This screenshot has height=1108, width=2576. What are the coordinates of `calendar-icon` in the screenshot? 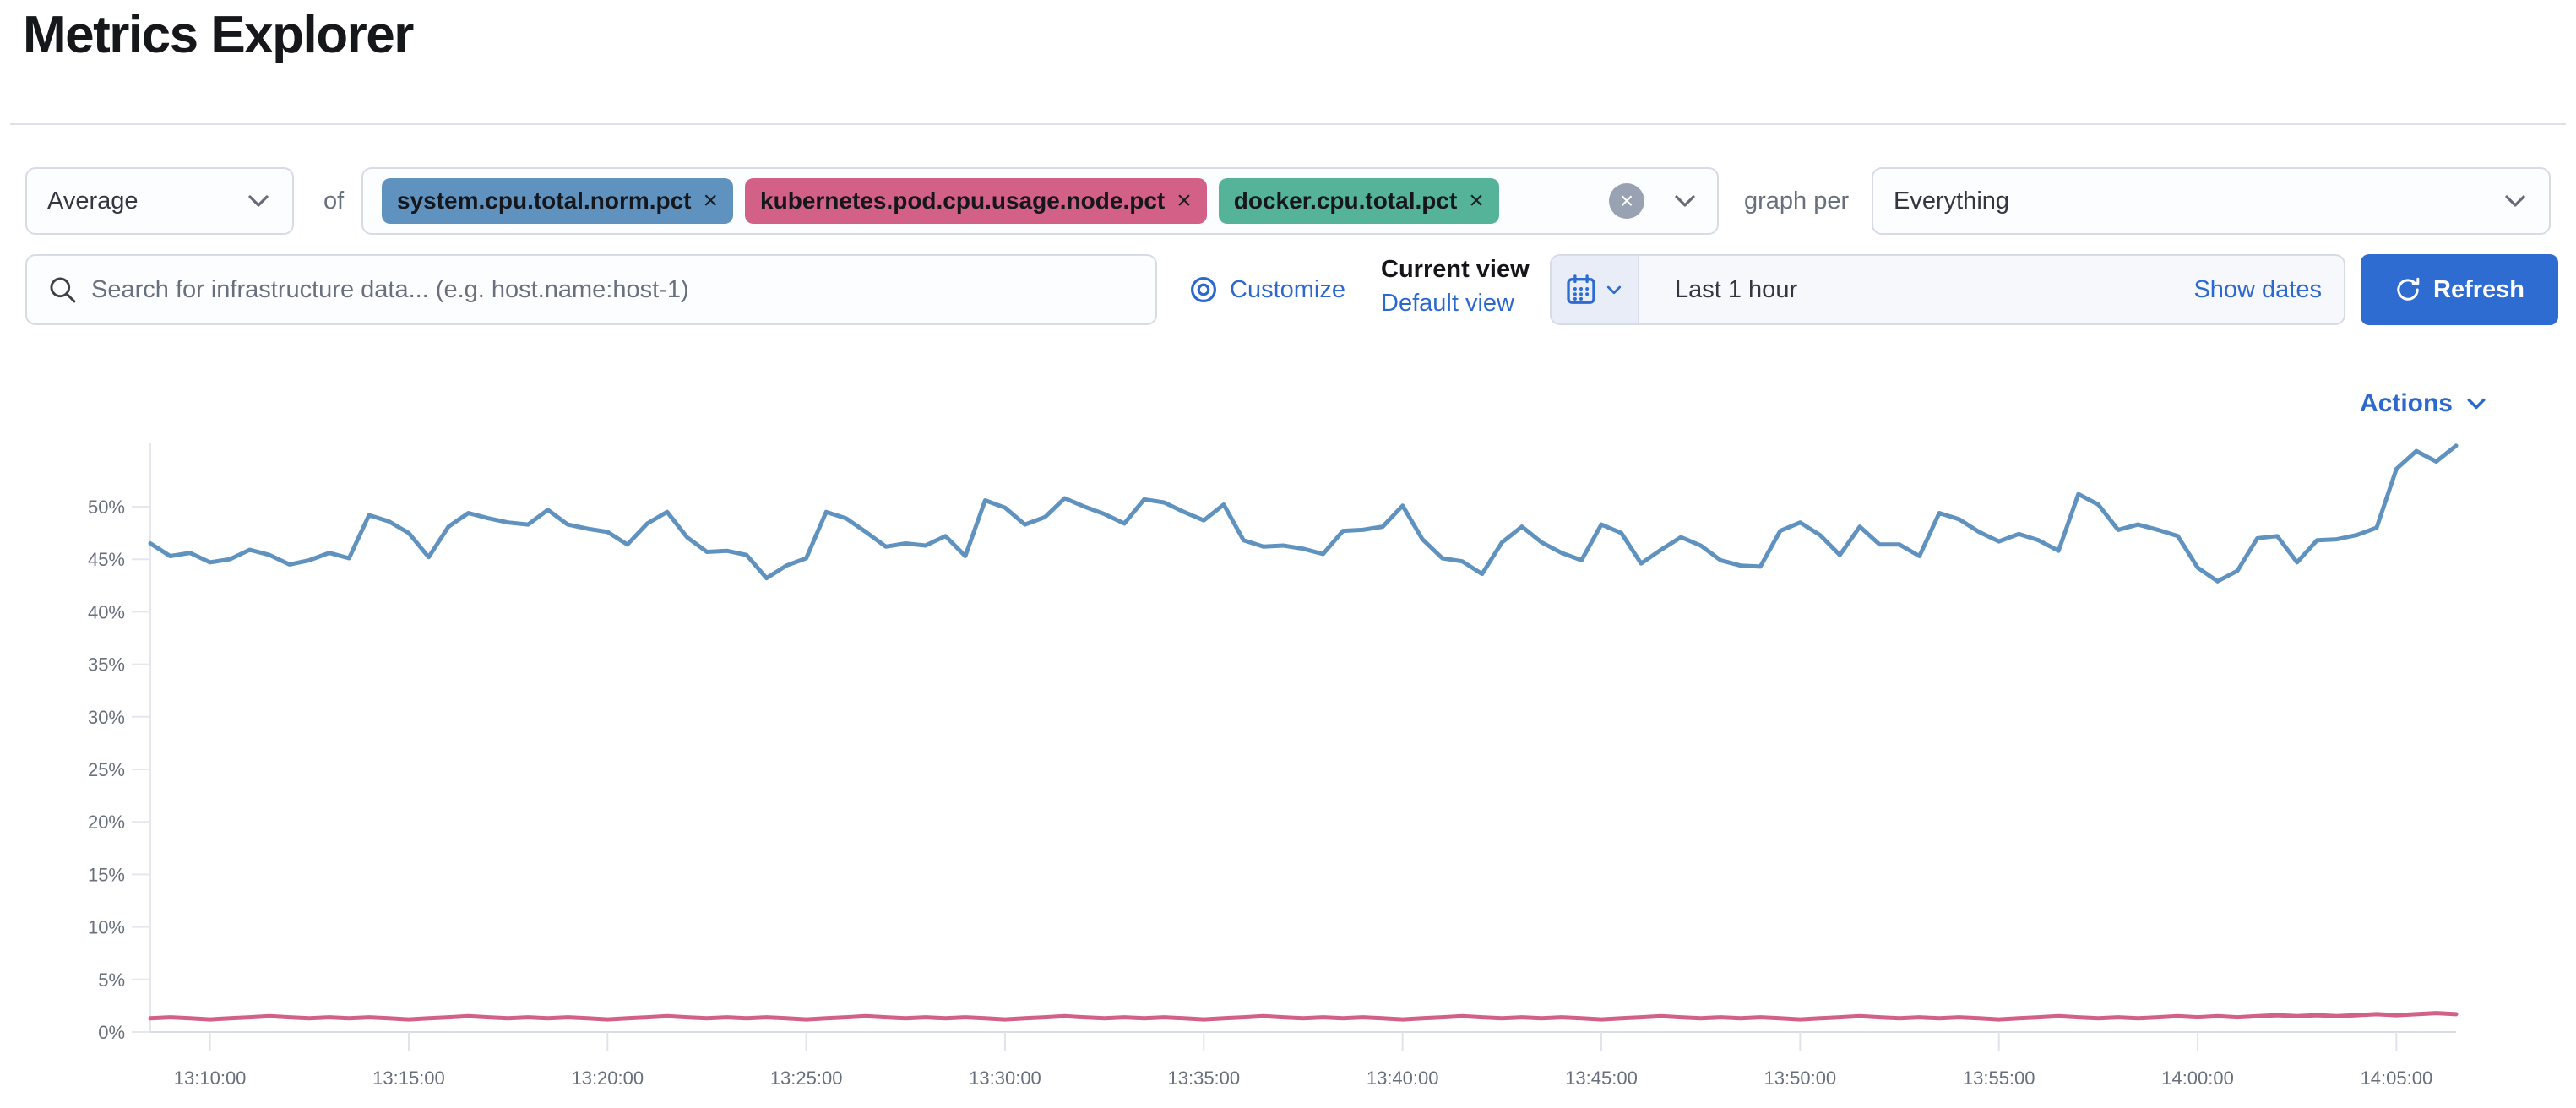 It's located at (1581, 289).